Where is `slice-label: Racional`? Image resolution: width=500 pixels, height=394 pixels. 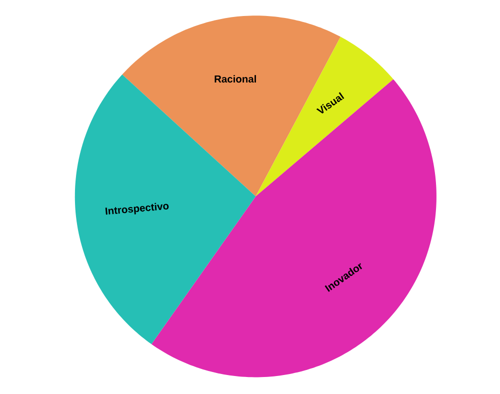
slice-label: Racional is located at coordinates (235, 79).